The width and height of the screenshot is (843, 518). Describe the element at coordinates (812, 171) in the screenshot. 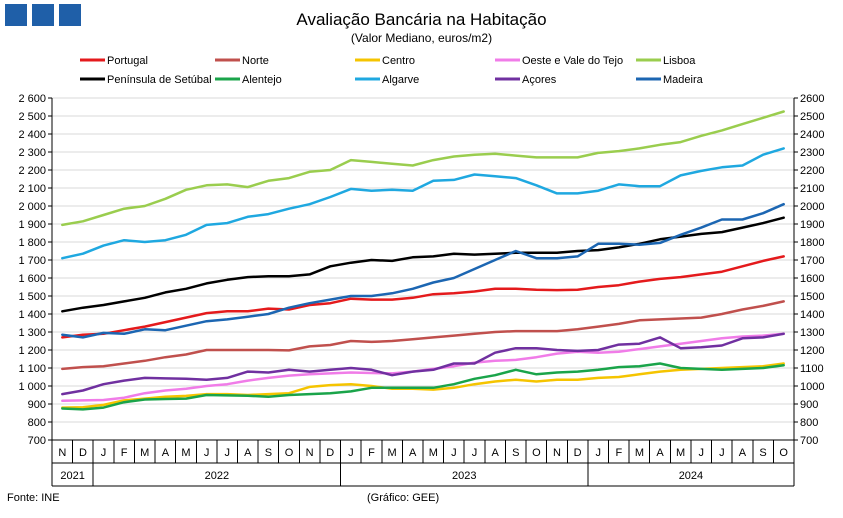

I see `y-tick-label-right: 2200` at that location.